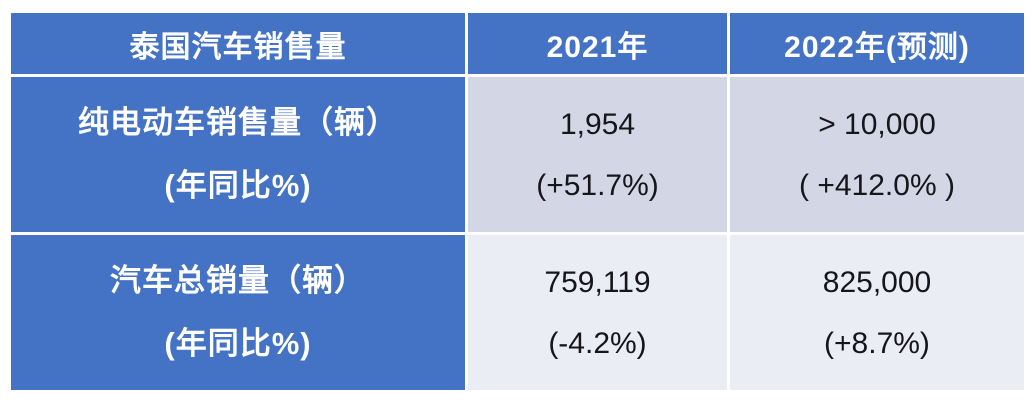 This screenshot has width=1032, height=406. Describe the element at coordinates (597, 282) in the screenshot. I see `total-2021-value: 759,119` at that location.